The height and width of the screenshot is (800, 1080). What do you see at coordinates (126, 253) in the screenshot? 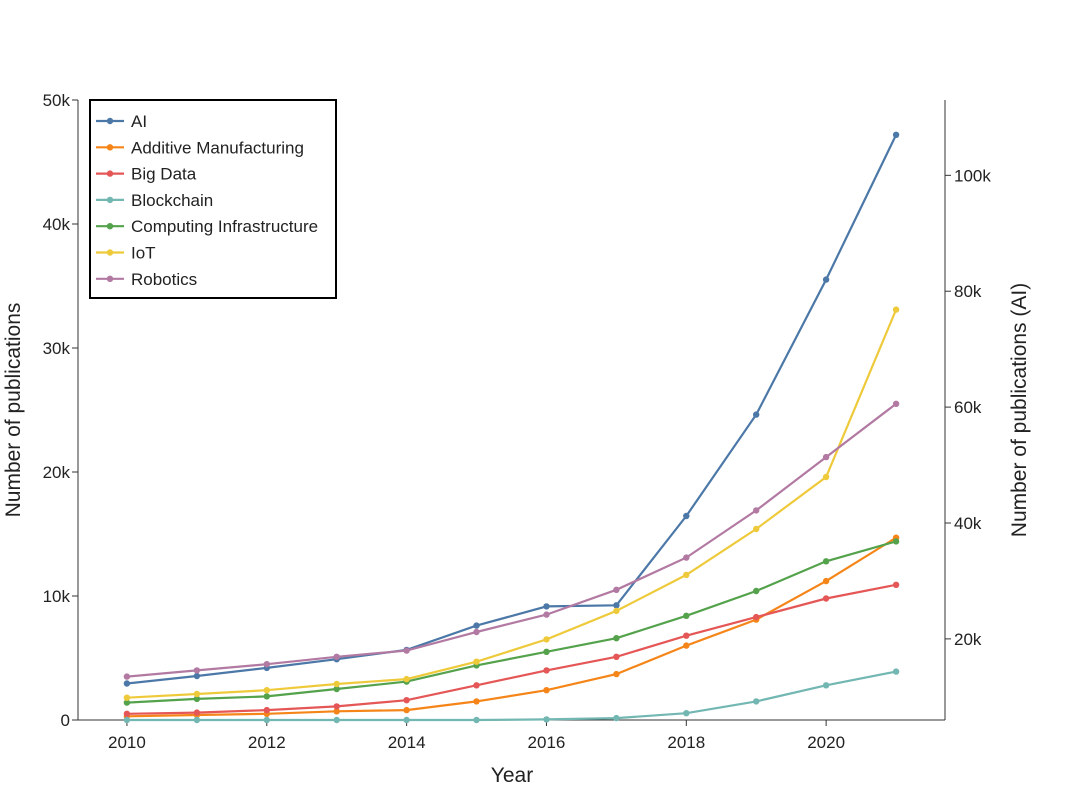
I see `legend-item: IoT` at bounding box center [126, 253].